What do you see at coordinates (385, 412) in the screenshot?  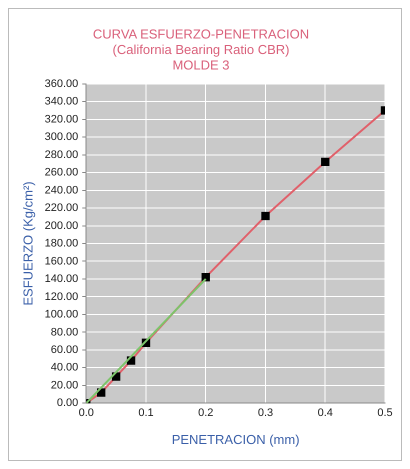 I see `x-tick-label: 0.5` at bounding box center [385, 412].